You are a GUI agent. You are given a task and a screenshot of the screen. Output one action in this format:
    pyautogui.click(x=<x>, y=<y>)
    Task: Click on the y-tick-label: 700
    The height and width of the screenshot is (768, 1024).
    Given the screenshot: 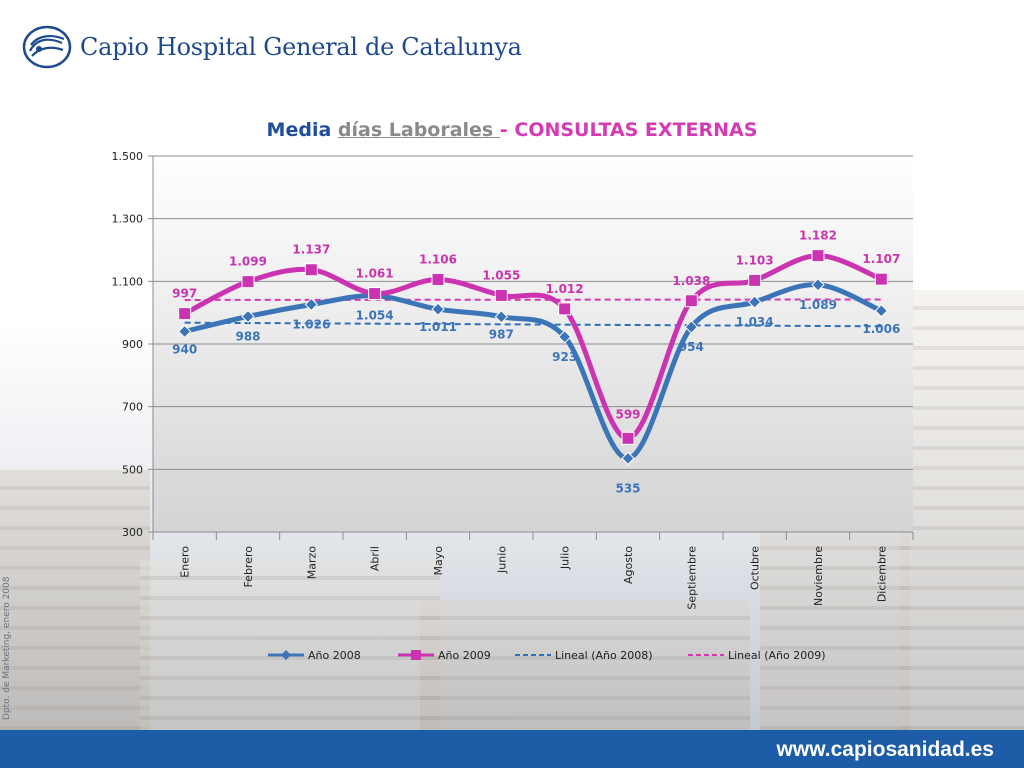 What is the action you would take?
    pyautogui.click(x=132, y=407)
    